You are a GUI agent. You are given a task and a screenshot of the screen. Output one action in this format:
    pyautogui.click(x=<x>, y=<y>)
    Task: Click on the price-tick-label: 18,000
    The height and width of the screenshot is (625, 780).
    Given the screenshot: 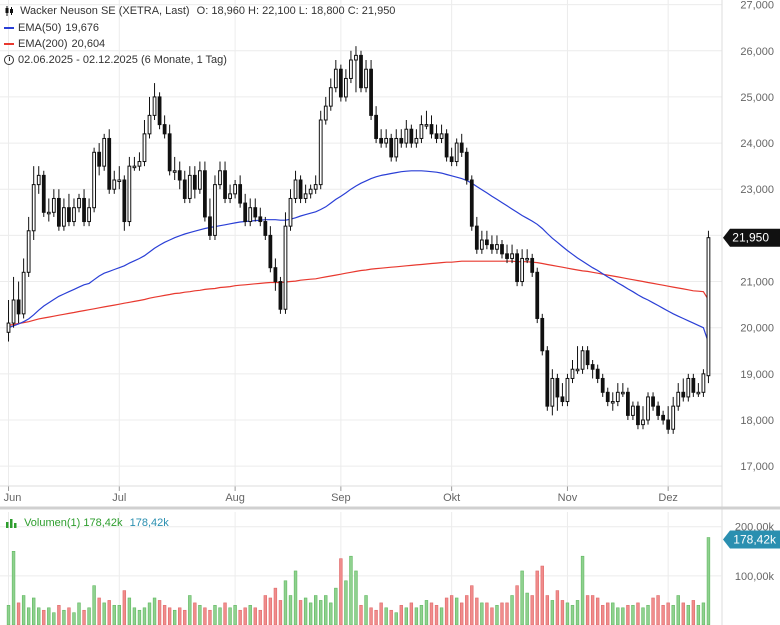 What is the action you would take?
    pyautogui.click(x=757, y=421)
    